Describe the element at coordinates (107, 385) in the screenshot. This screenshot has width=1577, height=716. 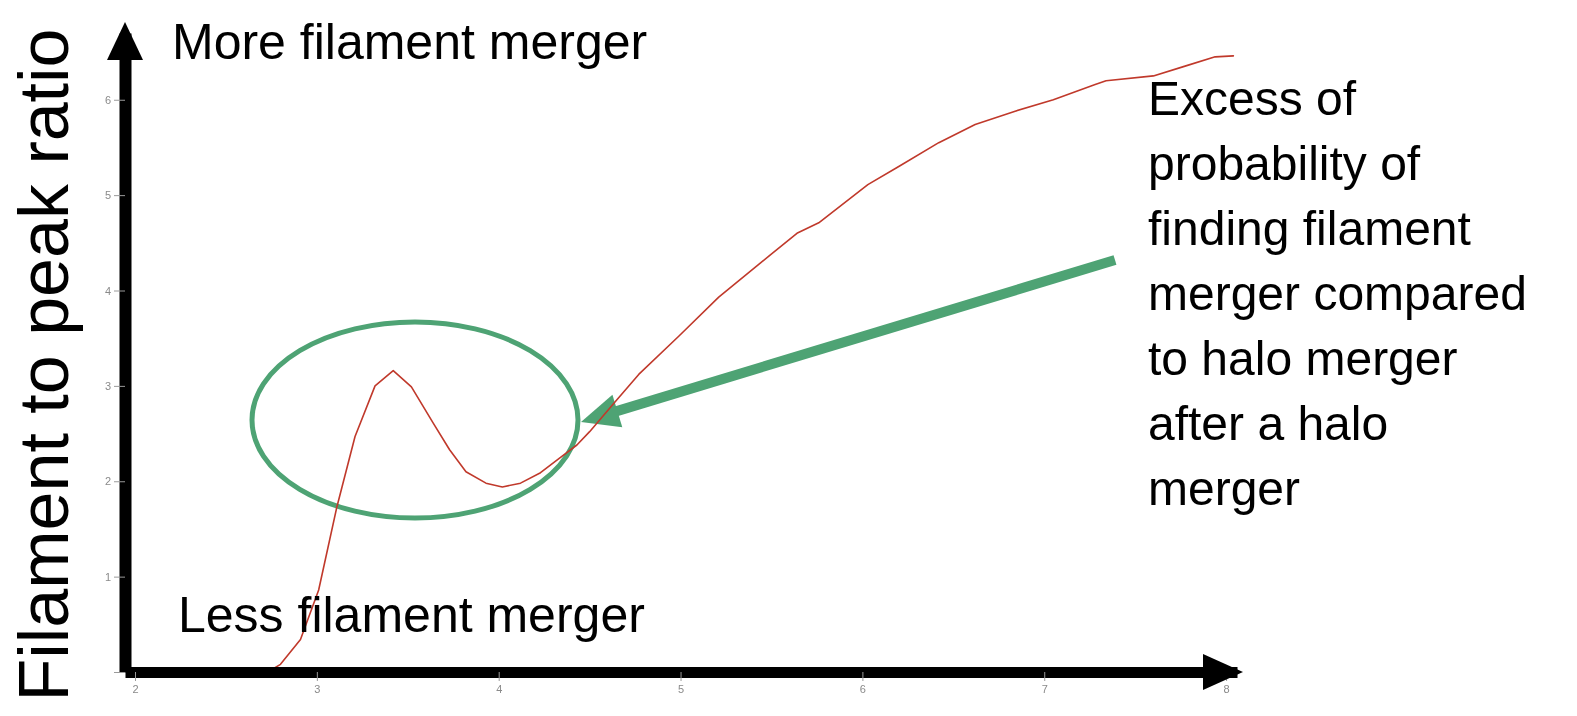
I see `y-tick-label: 3` at that location.